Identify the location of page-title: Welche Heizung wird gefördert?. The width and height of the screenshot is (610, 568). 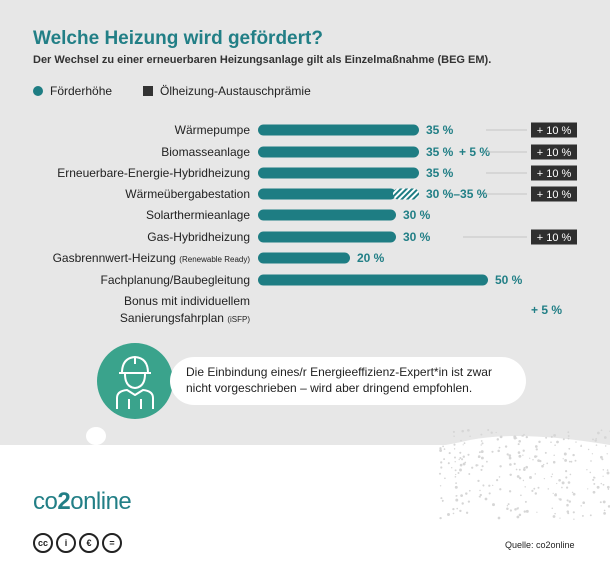
(178, 38).